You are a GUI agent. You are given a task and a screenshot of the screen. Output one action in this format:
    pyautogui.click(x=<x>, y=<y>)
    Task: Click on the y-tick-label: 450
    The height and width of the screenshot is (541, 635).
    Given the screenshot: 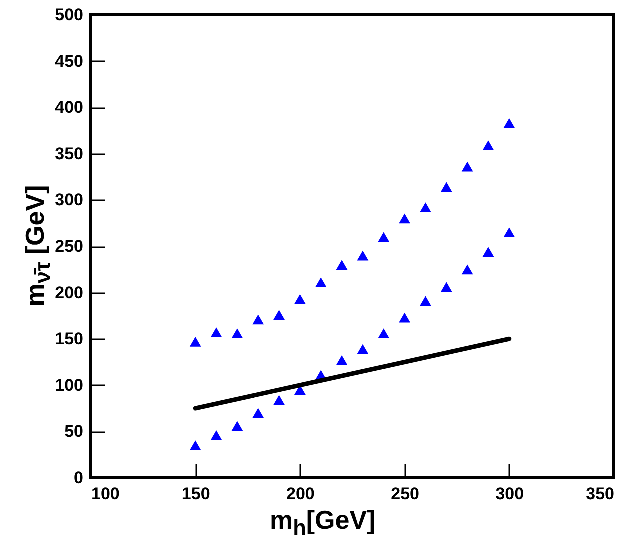 What is the action you would take?
    pyautogui.click(x=69, y=61)
    